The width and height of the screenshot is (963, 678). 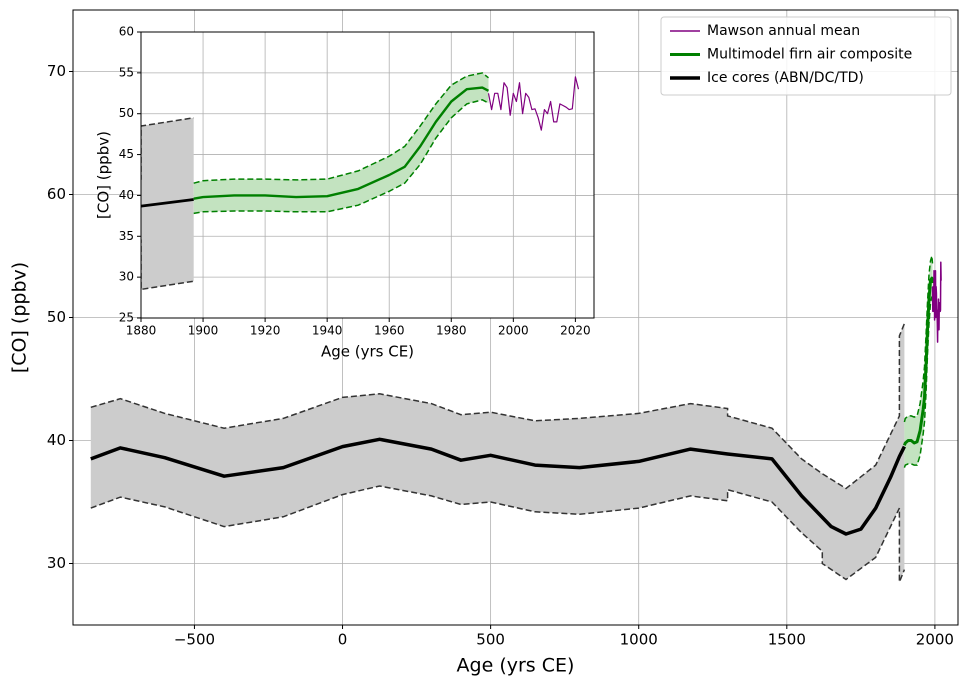 I want to click on x-tick-label: 1900, so click(x=203, y=331).